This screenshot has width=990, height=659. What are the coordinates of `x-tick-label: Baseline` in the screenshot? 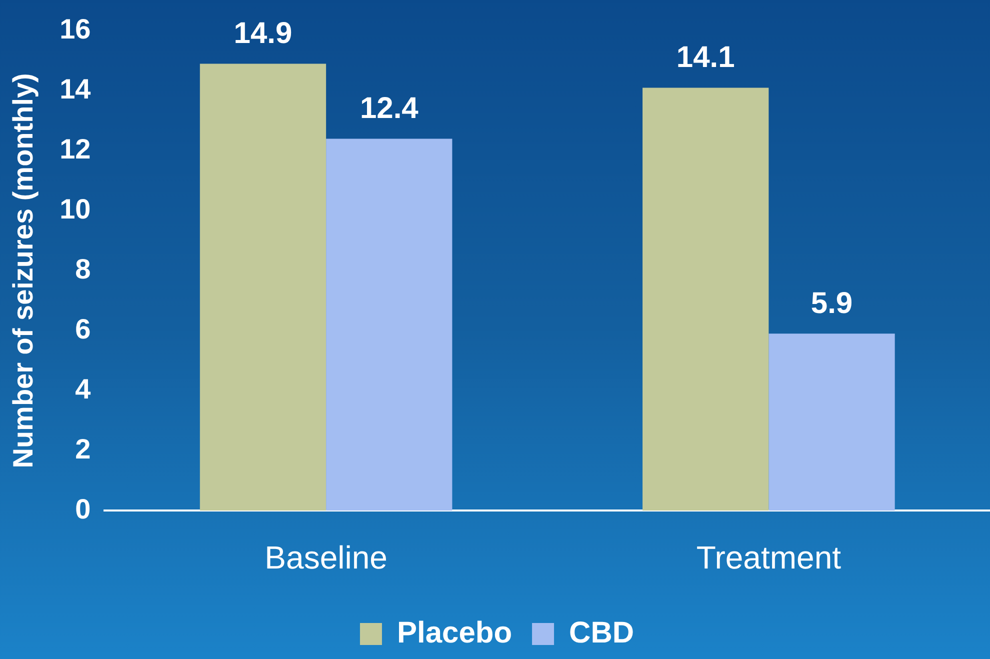 It's located at (326, 558).